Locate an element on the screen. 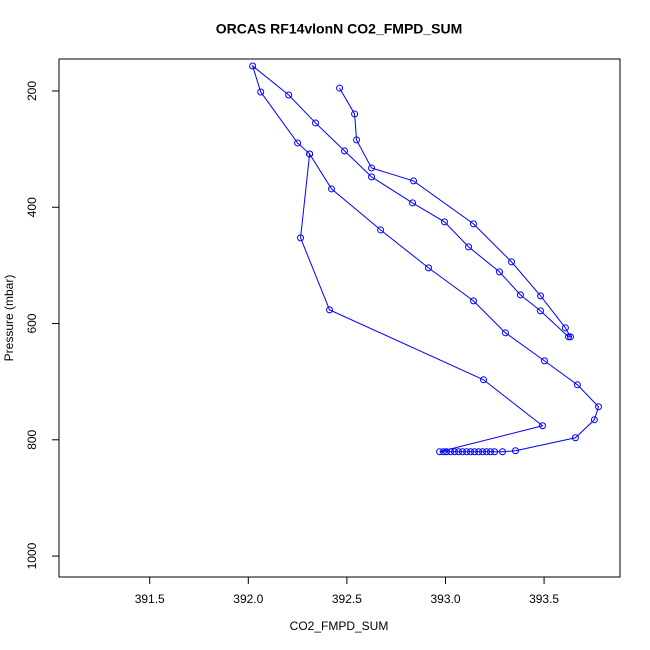  x-tick-label: 392.0 is located at coordinates (248, 599).